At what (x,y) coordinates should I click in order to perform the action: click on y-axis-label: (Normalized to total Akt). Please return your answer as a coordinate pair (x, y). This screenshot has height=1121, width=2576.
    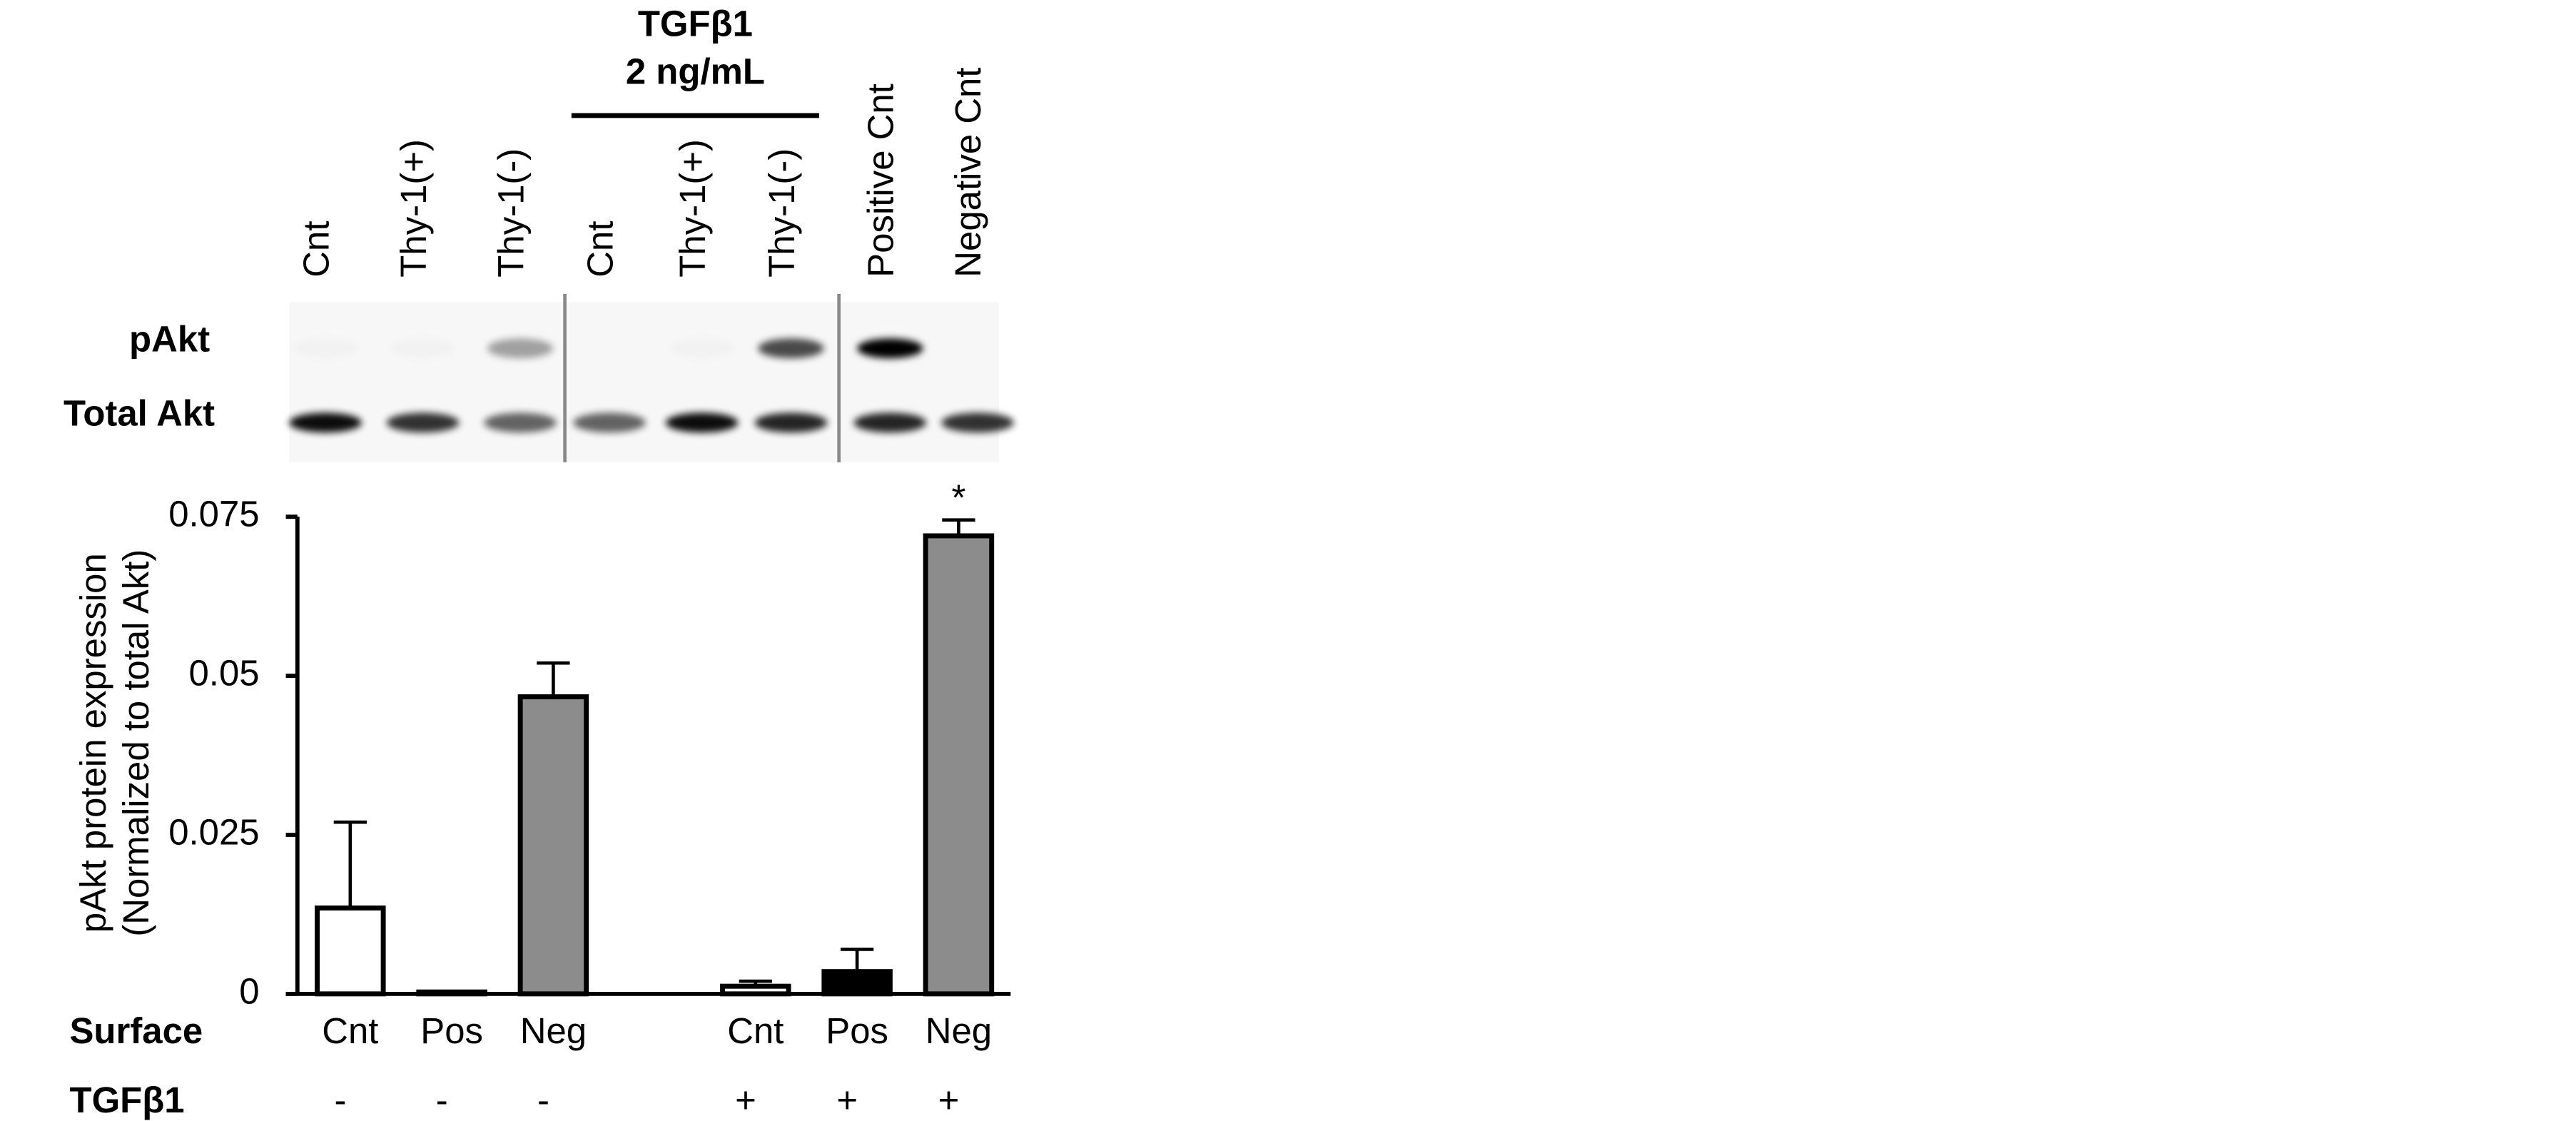
    Looking at the image, I should click on (136, 743).